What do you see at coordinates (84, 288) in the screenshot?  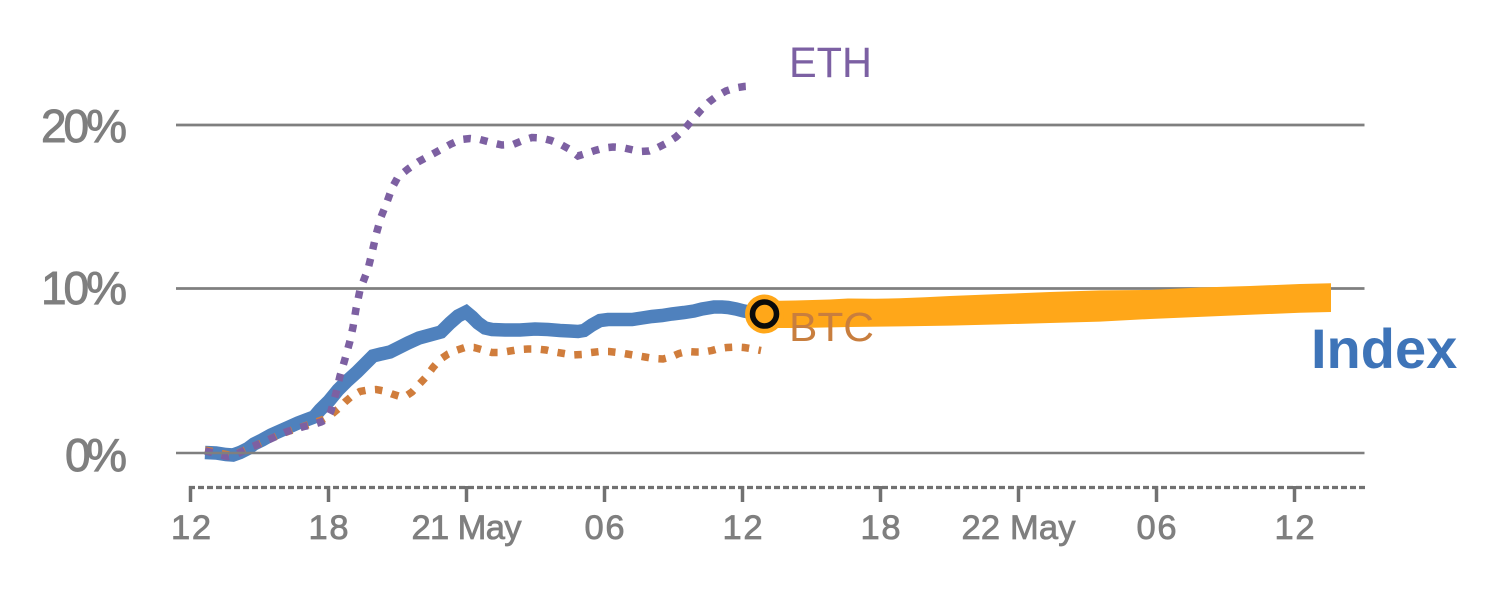 I see `svg-text: 10%` at bounding box center [84, 288].